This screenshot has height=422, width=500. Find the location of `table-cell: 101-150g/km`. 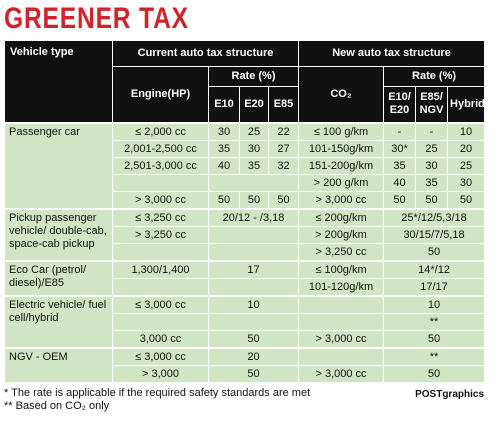

table-cell: 101-150g/km is located at coordinates (341, 148).